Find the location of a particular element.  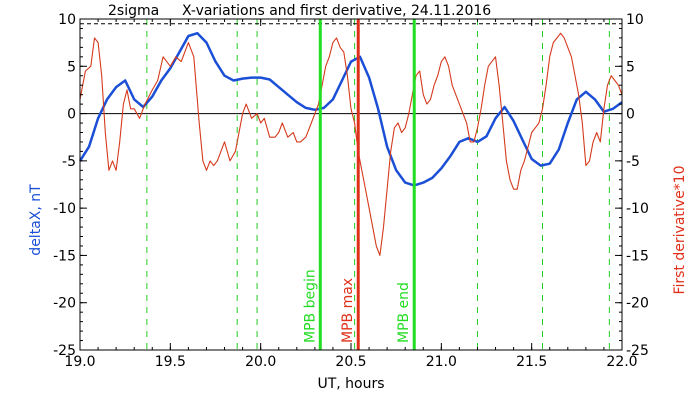

y-axis-right-label: First derivative*10 is located at coordinates (680, 229).